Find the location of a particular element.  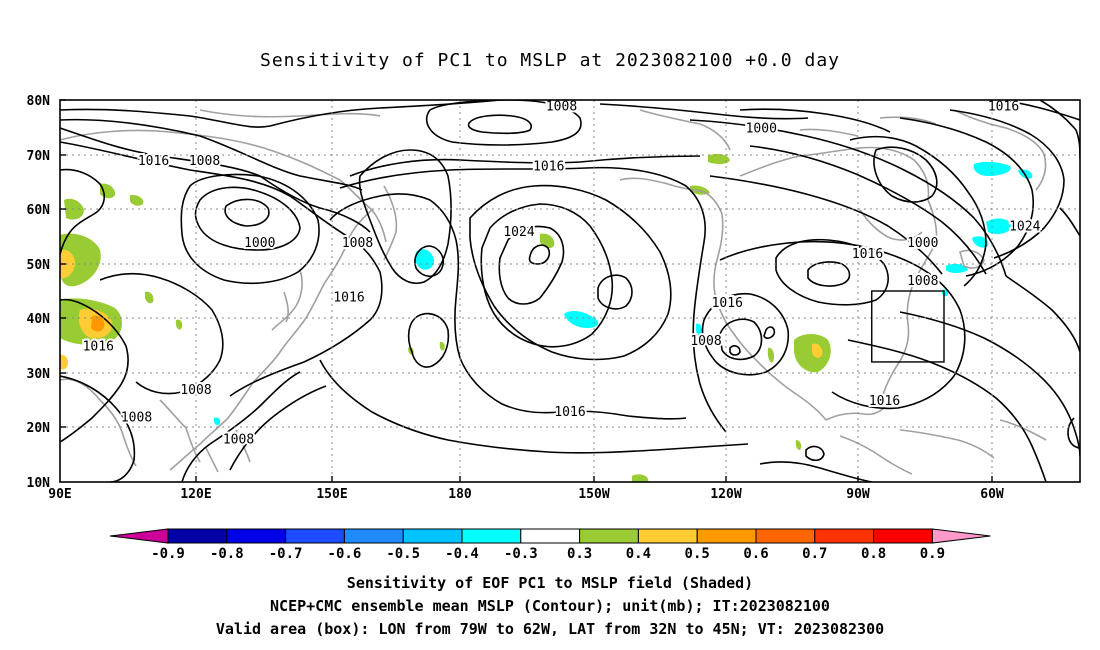

lon-label: 150W is located at coordinates (593, 494).